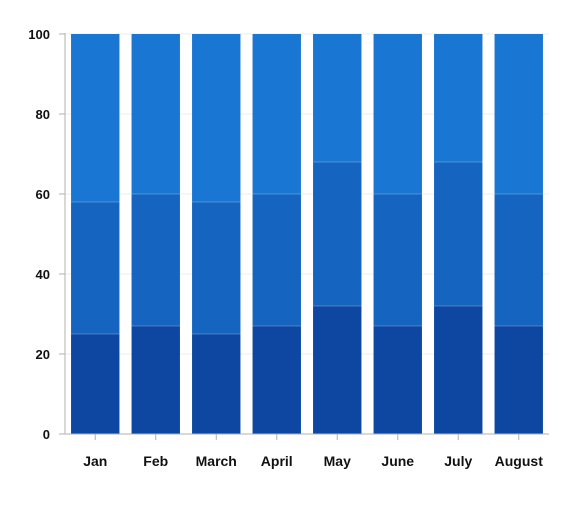 The width and height of the screenshot is (587, 520). I want to click on y-axis, so click(62, 234).